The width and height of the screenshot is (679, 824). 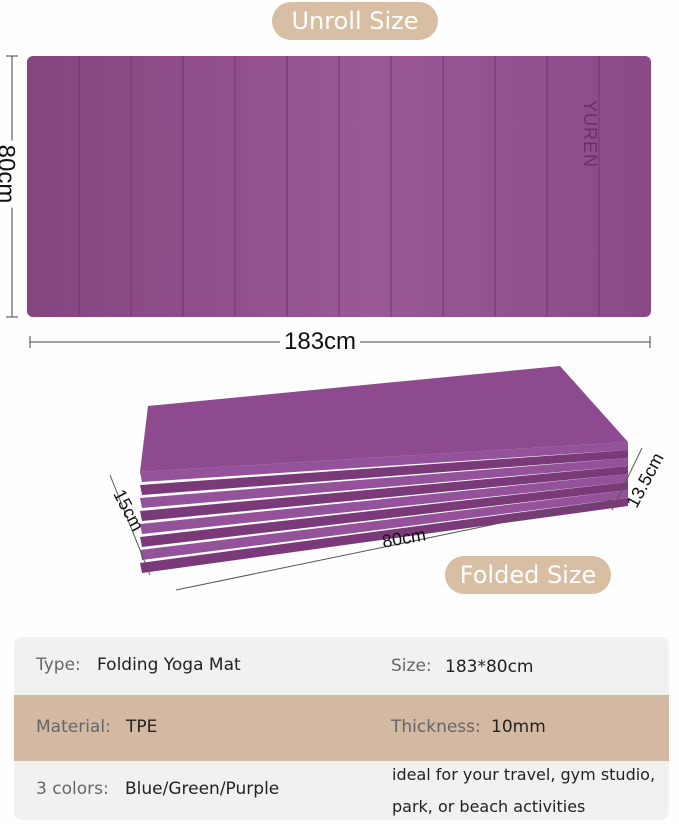 What do you see at coordinates (524, 774) in the screenshot?
I see `spec-note: ideal for your travel, gym studio,` at bounding box center [524, 774].